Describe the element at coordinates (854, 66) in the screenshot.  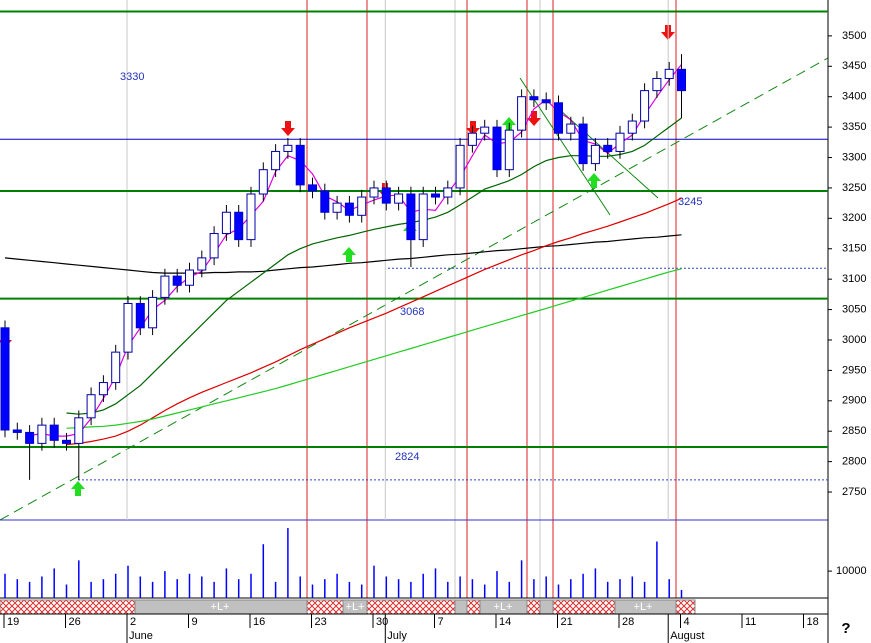
I see `y-tick-label: 3450` at that location.